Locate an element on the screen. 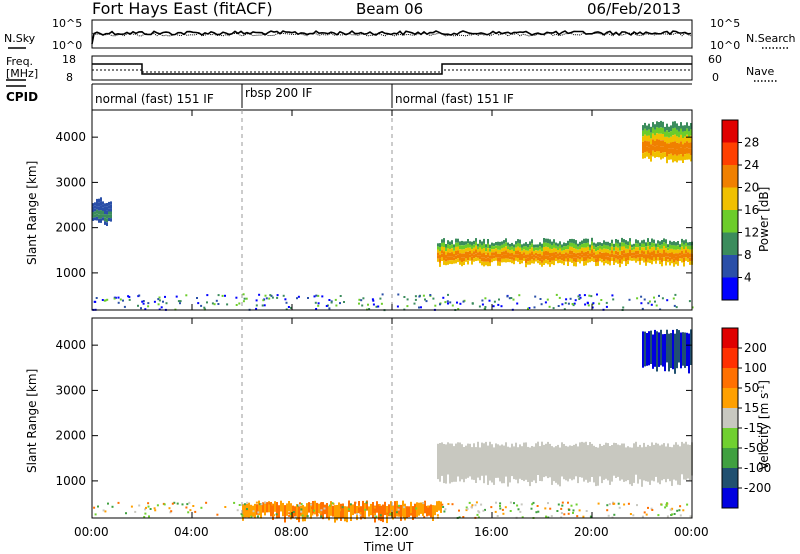 The width and height of the screenshot is (800, 554). cpid-segment-3: normal (fast) 151 IF is located at coordinates (454, 99).